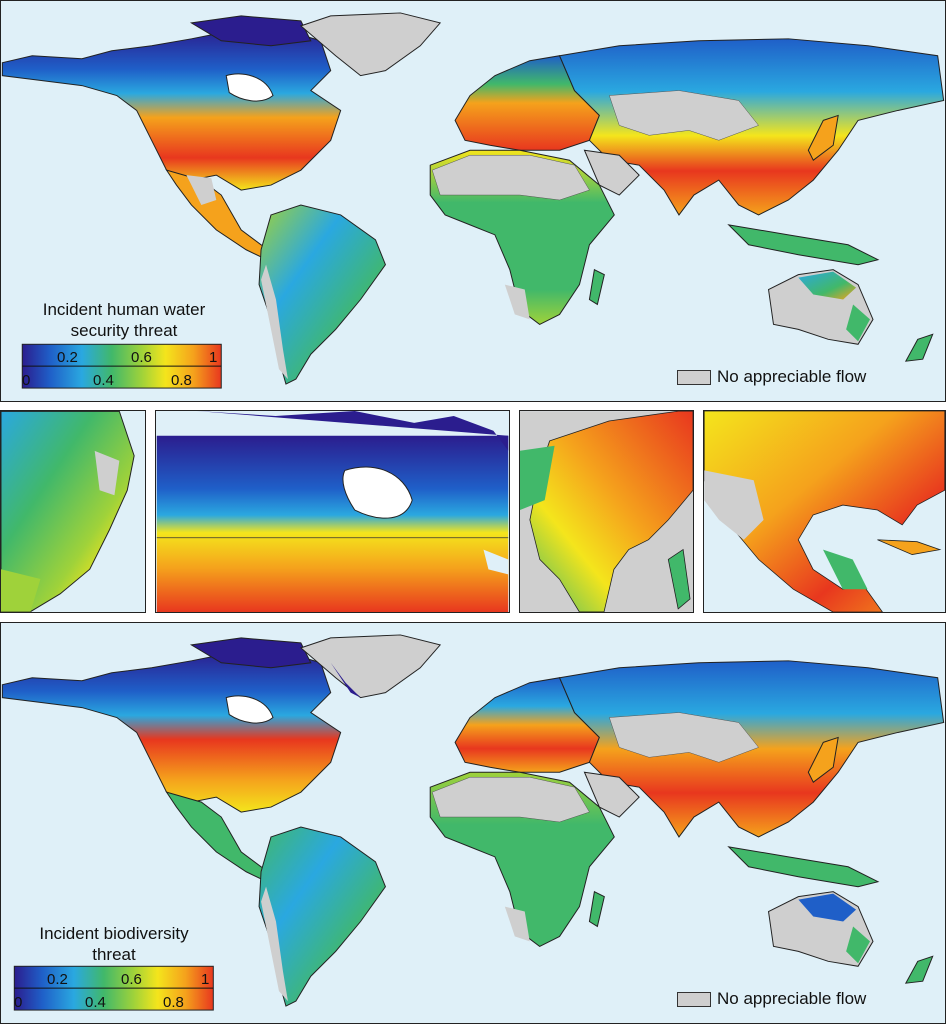  Describe the element at coordinates (95, 1002) in the screenshot. I see `bio-tick-bottom-2: 0.4` at that location.